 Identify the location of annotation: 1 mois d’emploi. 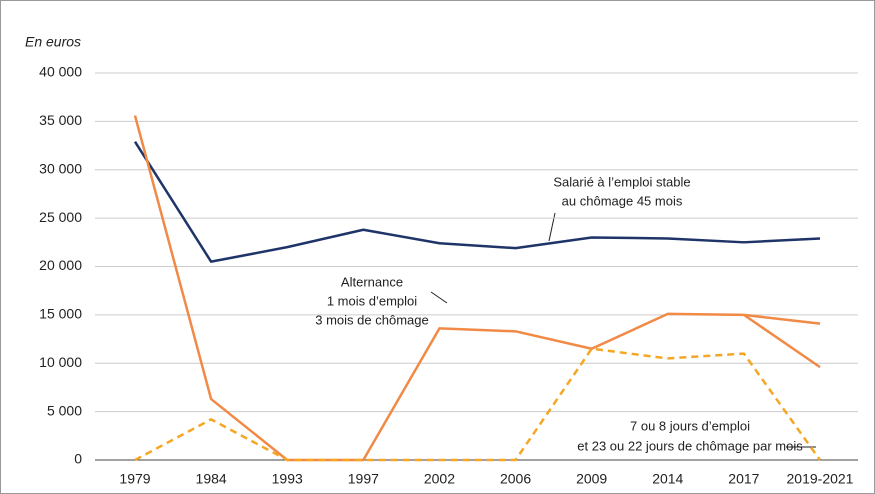
(372, 300).